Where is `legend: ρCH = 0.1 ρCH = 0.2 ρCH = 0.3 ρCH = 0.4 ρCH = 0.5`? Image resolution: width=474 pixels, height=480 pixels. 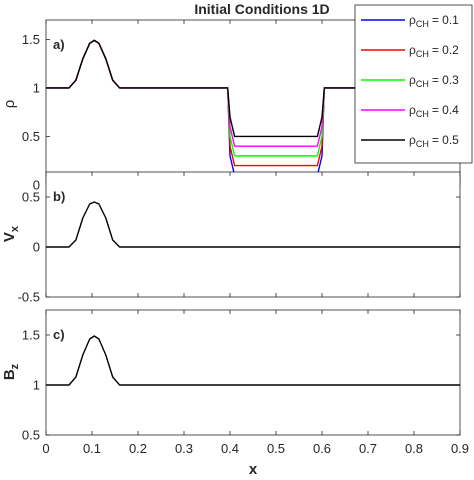
legend: ρCH = 0.1 ρCH = 0.2 ρCH = 0.3 ρCH = 0.4 ρCH = 0.5 is located at coordinates (413, 84).